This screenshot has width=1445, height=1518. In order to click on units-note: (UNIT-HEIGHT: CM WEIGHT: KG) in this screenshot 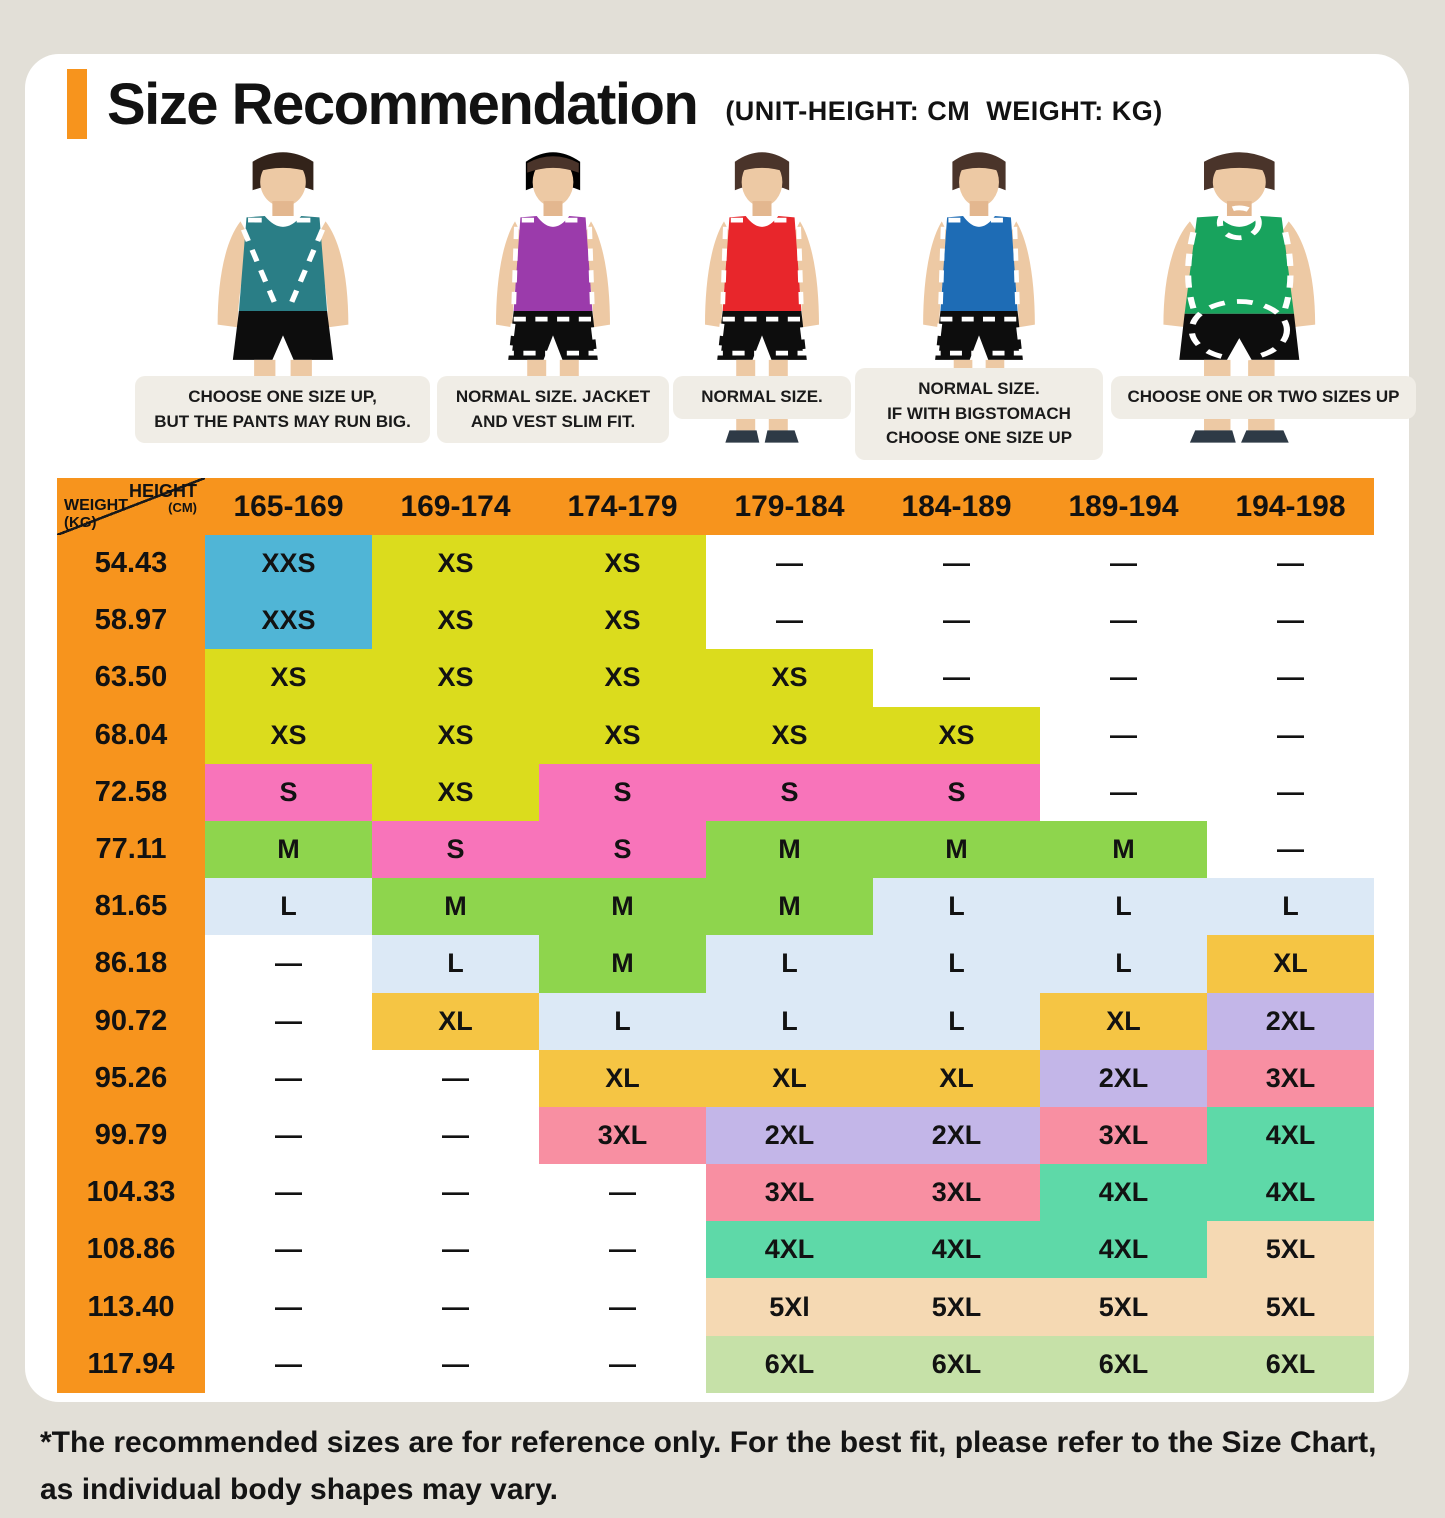, I will do `click(944, 110)`.